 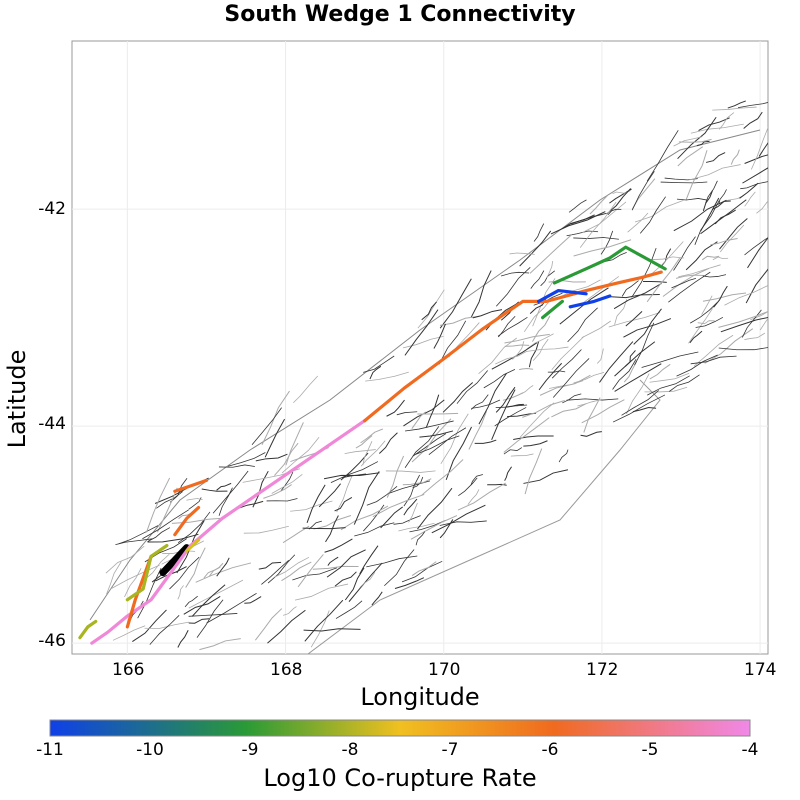 I want to click on x-axis-label: Longitude, so click(x=420, y=697).